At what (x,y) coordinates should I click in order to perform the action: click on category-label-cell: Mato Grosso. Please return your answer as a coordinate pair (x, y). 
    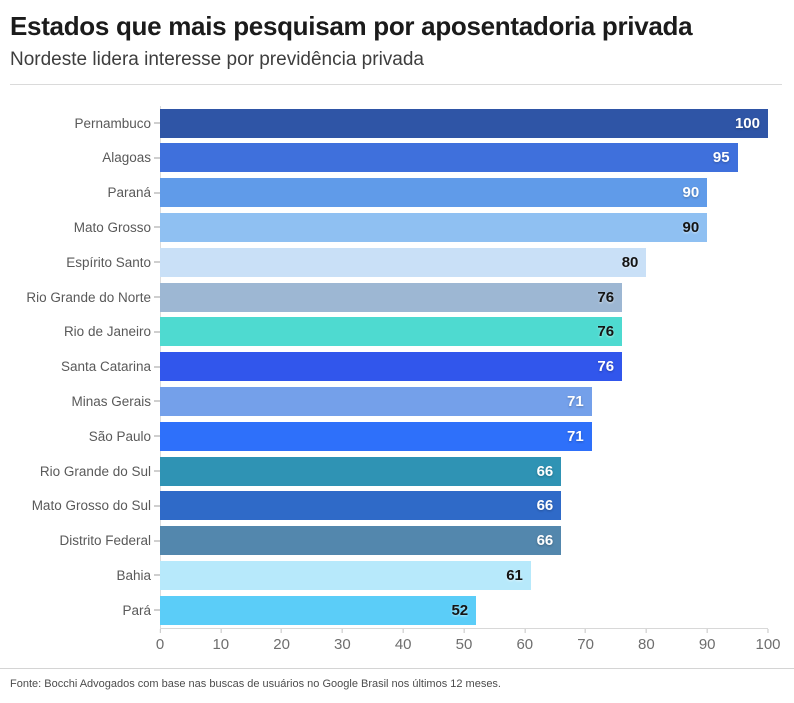
    Looking at the image, I should click on (80, 227).